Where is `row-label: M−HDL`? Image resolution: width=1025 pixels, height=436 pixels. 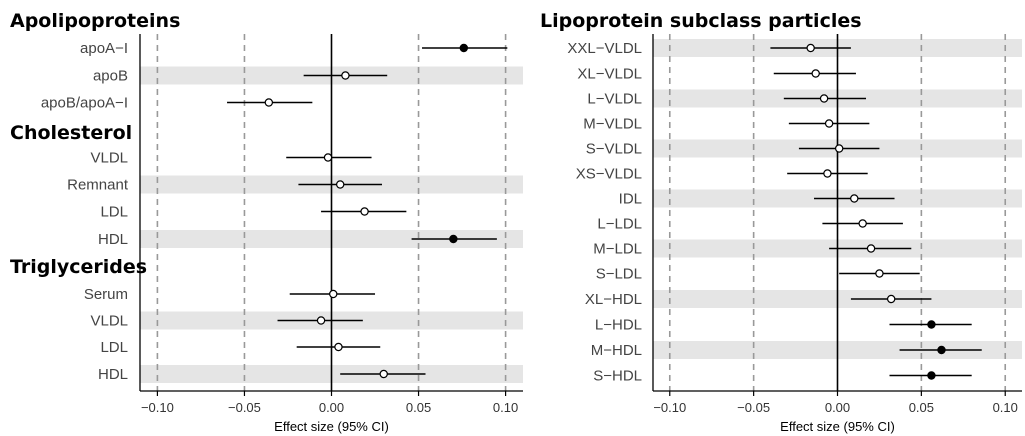 row-label: M−HDL is located at coordinates (616, 350).